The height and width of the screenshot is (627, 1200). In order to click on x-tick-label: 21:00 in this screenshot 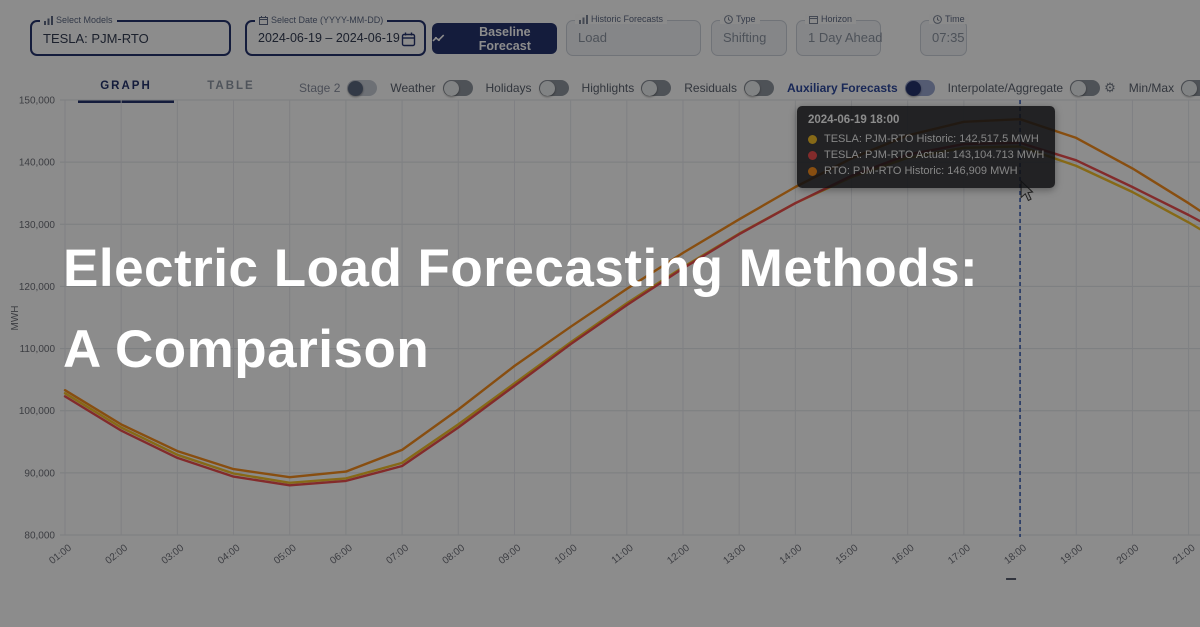, I will do `click(1184, 554)`.